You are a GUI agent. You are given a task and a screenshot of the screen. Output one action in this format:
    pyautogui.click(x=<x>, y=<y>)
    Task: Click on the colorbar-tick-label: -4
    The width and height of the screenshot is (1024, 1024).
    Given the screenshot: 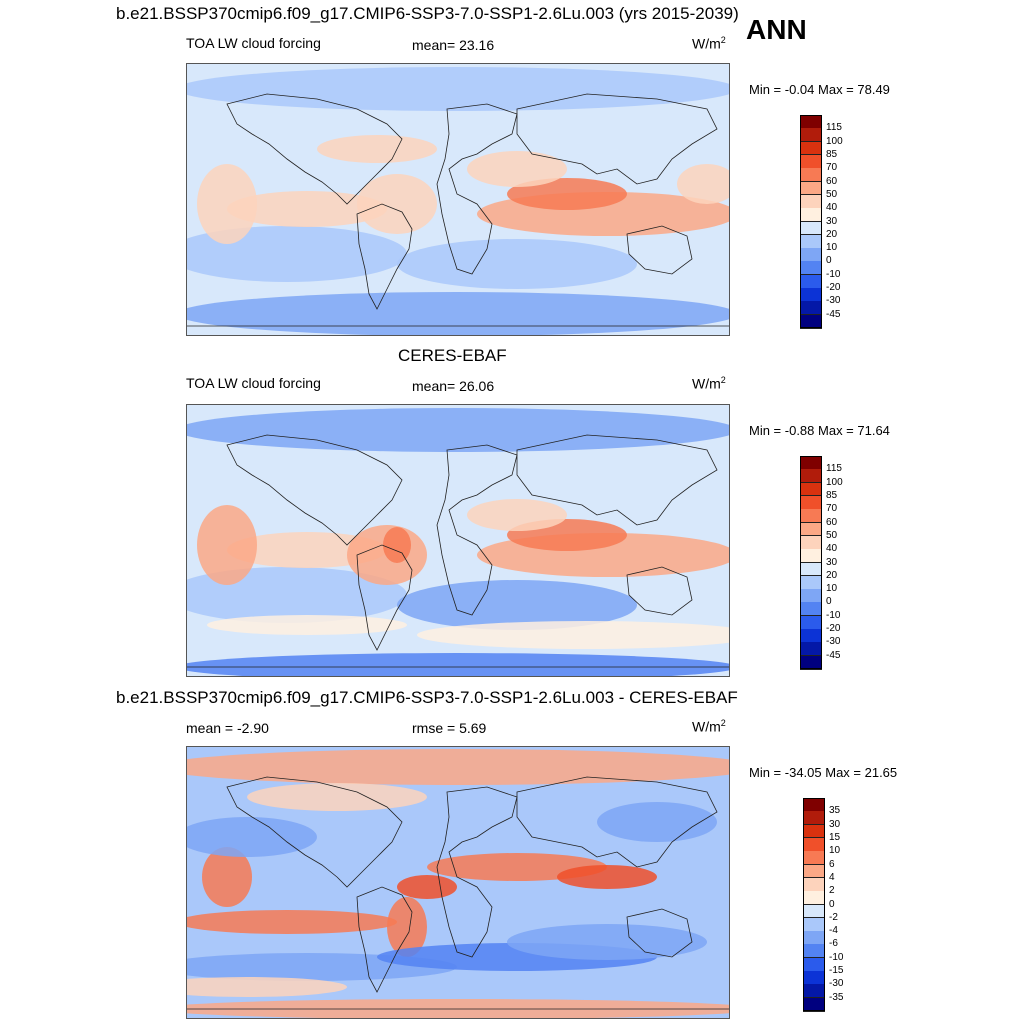 What is the action you would take?
    pyautogui.click(x=833, y=931)
    